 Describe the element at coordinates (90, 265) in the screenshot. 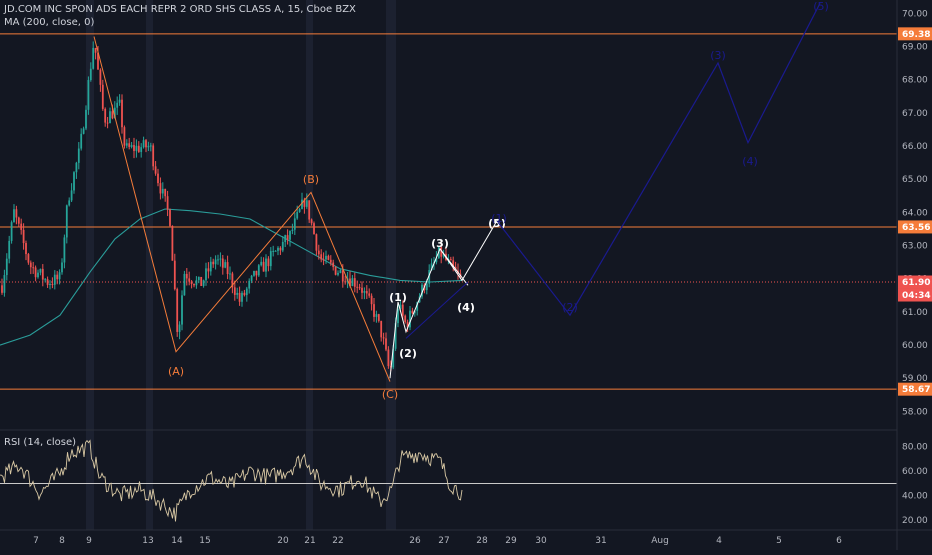

I see `session-band` at that location.